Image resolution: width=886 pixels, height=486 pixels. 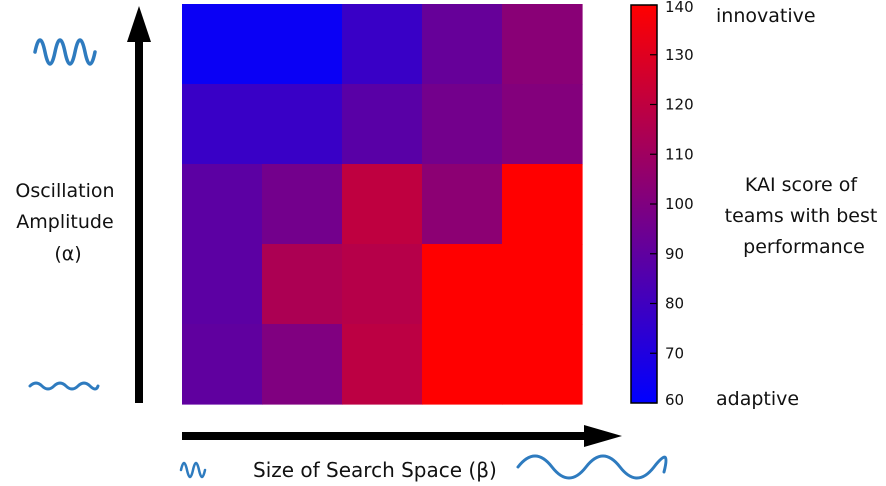 What do you see at coordinates (65, 52) in the screenshot?
I see `high-amplitude-wave-icon` at bounding box center [65, 52].